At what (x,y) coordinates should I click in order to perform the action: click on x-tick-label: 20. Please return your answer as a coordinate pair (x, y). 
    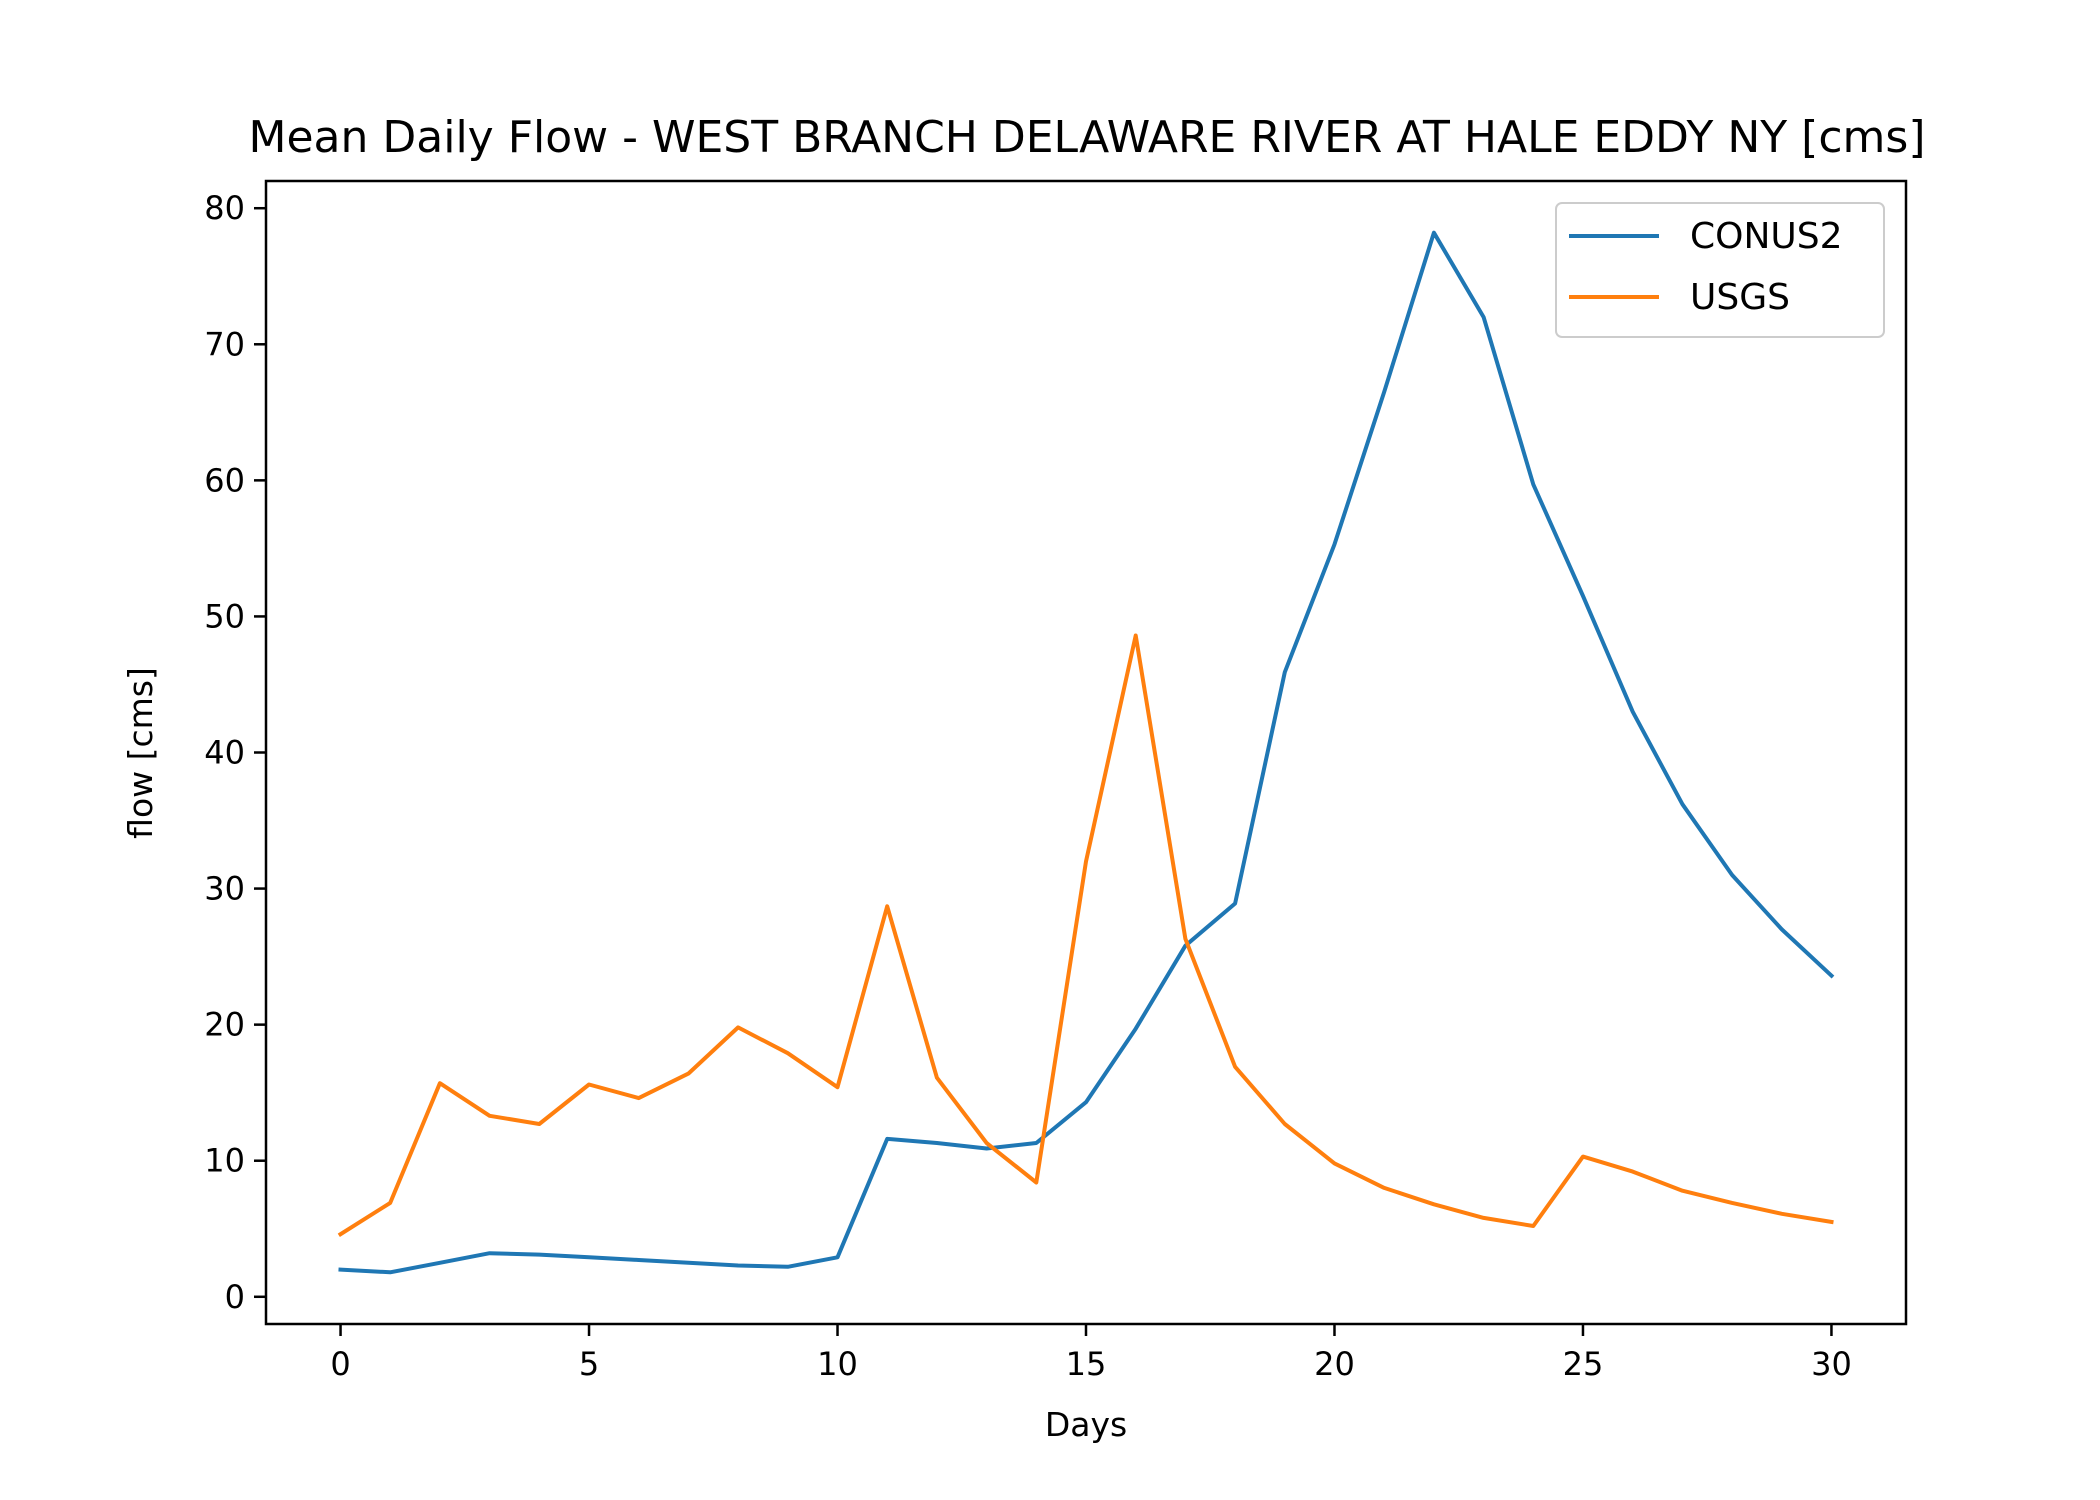
    Looking at the image, I should click on (1334, 1364).